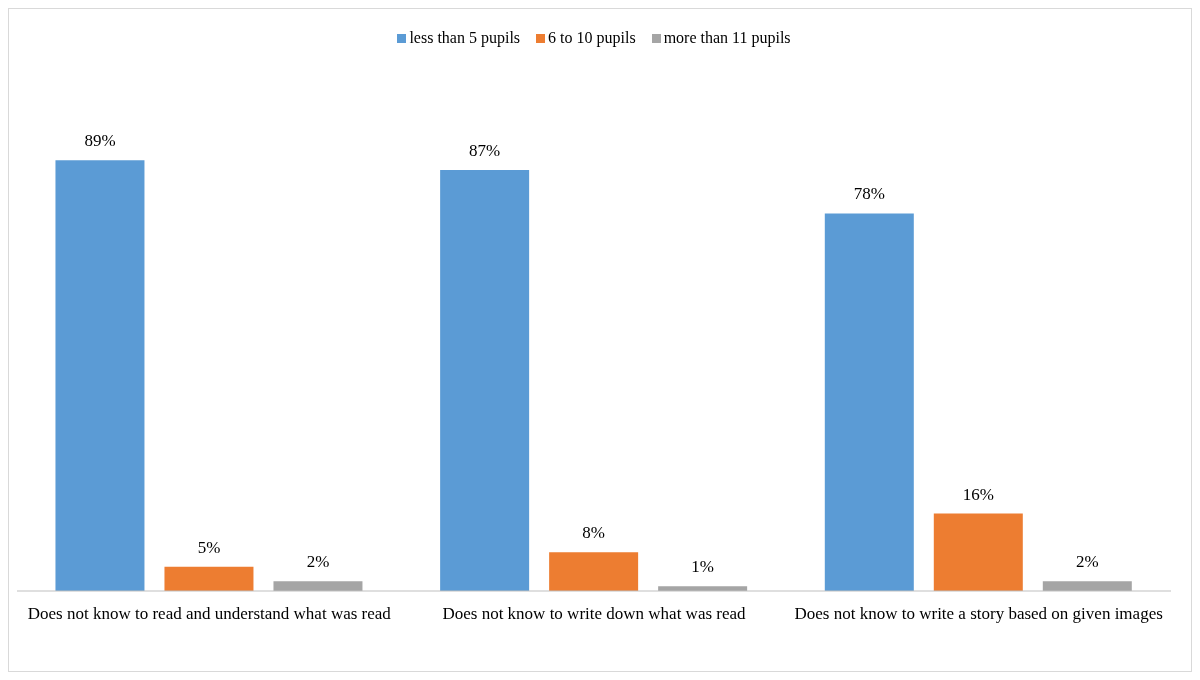 This screenshot has height=680, width=1200. I want to click on data-label: 78%, so click(869, 194).